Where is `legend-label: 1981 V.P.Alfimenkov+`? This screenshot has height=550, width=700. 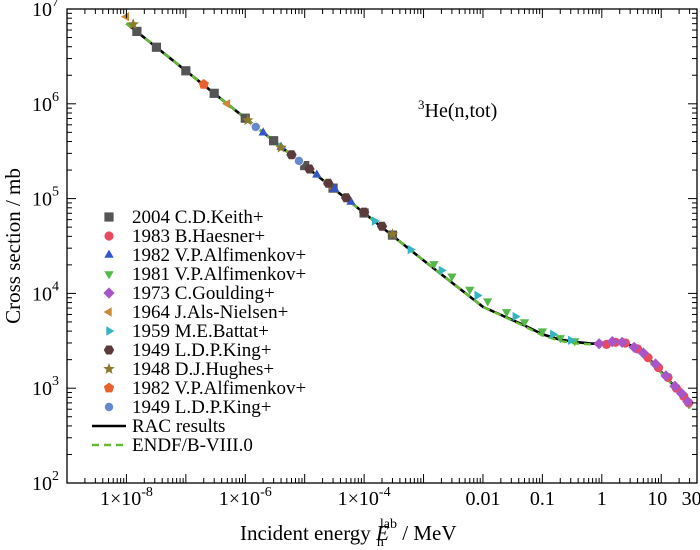
legend-label: 1981 V.P.Alfimenkov+ is located at coordinates (219, 274).